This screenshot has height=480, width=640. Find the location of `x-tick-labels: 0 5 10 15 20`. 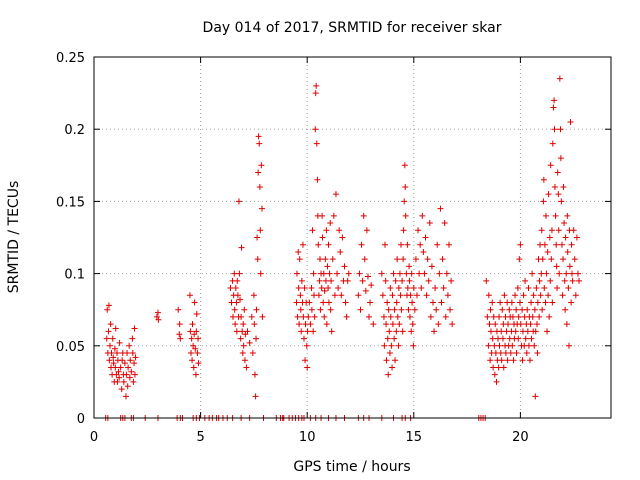

x-tick-labels: 0 5 10 15 20 is located at coordinates (309, 437).